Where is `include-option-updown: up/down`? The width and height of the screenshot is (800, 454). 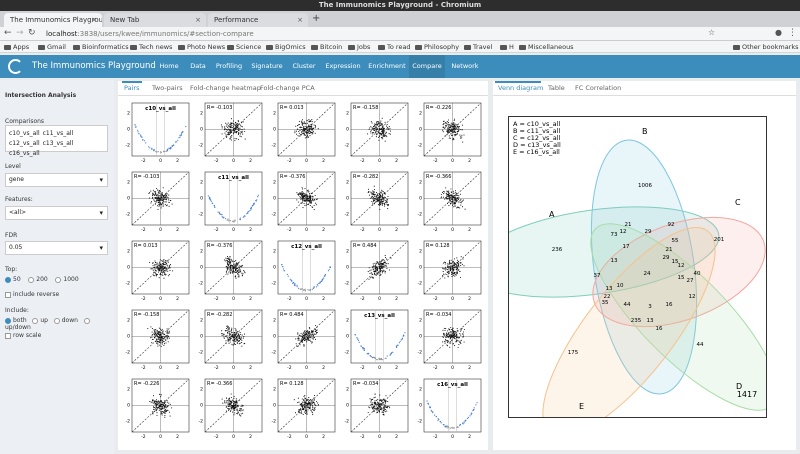 include-option-updown: up/down is located at coordinates (48, 324).